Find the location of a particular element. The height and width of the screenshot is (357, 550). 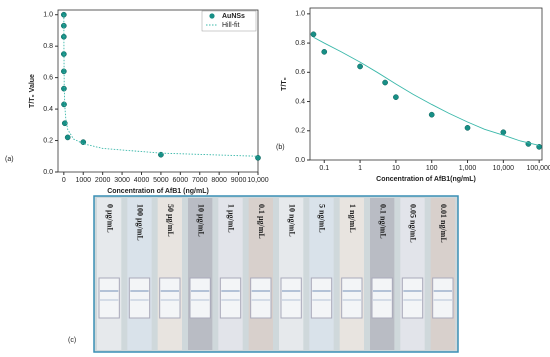

x-tick-label: 100 is located at coordinates (432, 168).